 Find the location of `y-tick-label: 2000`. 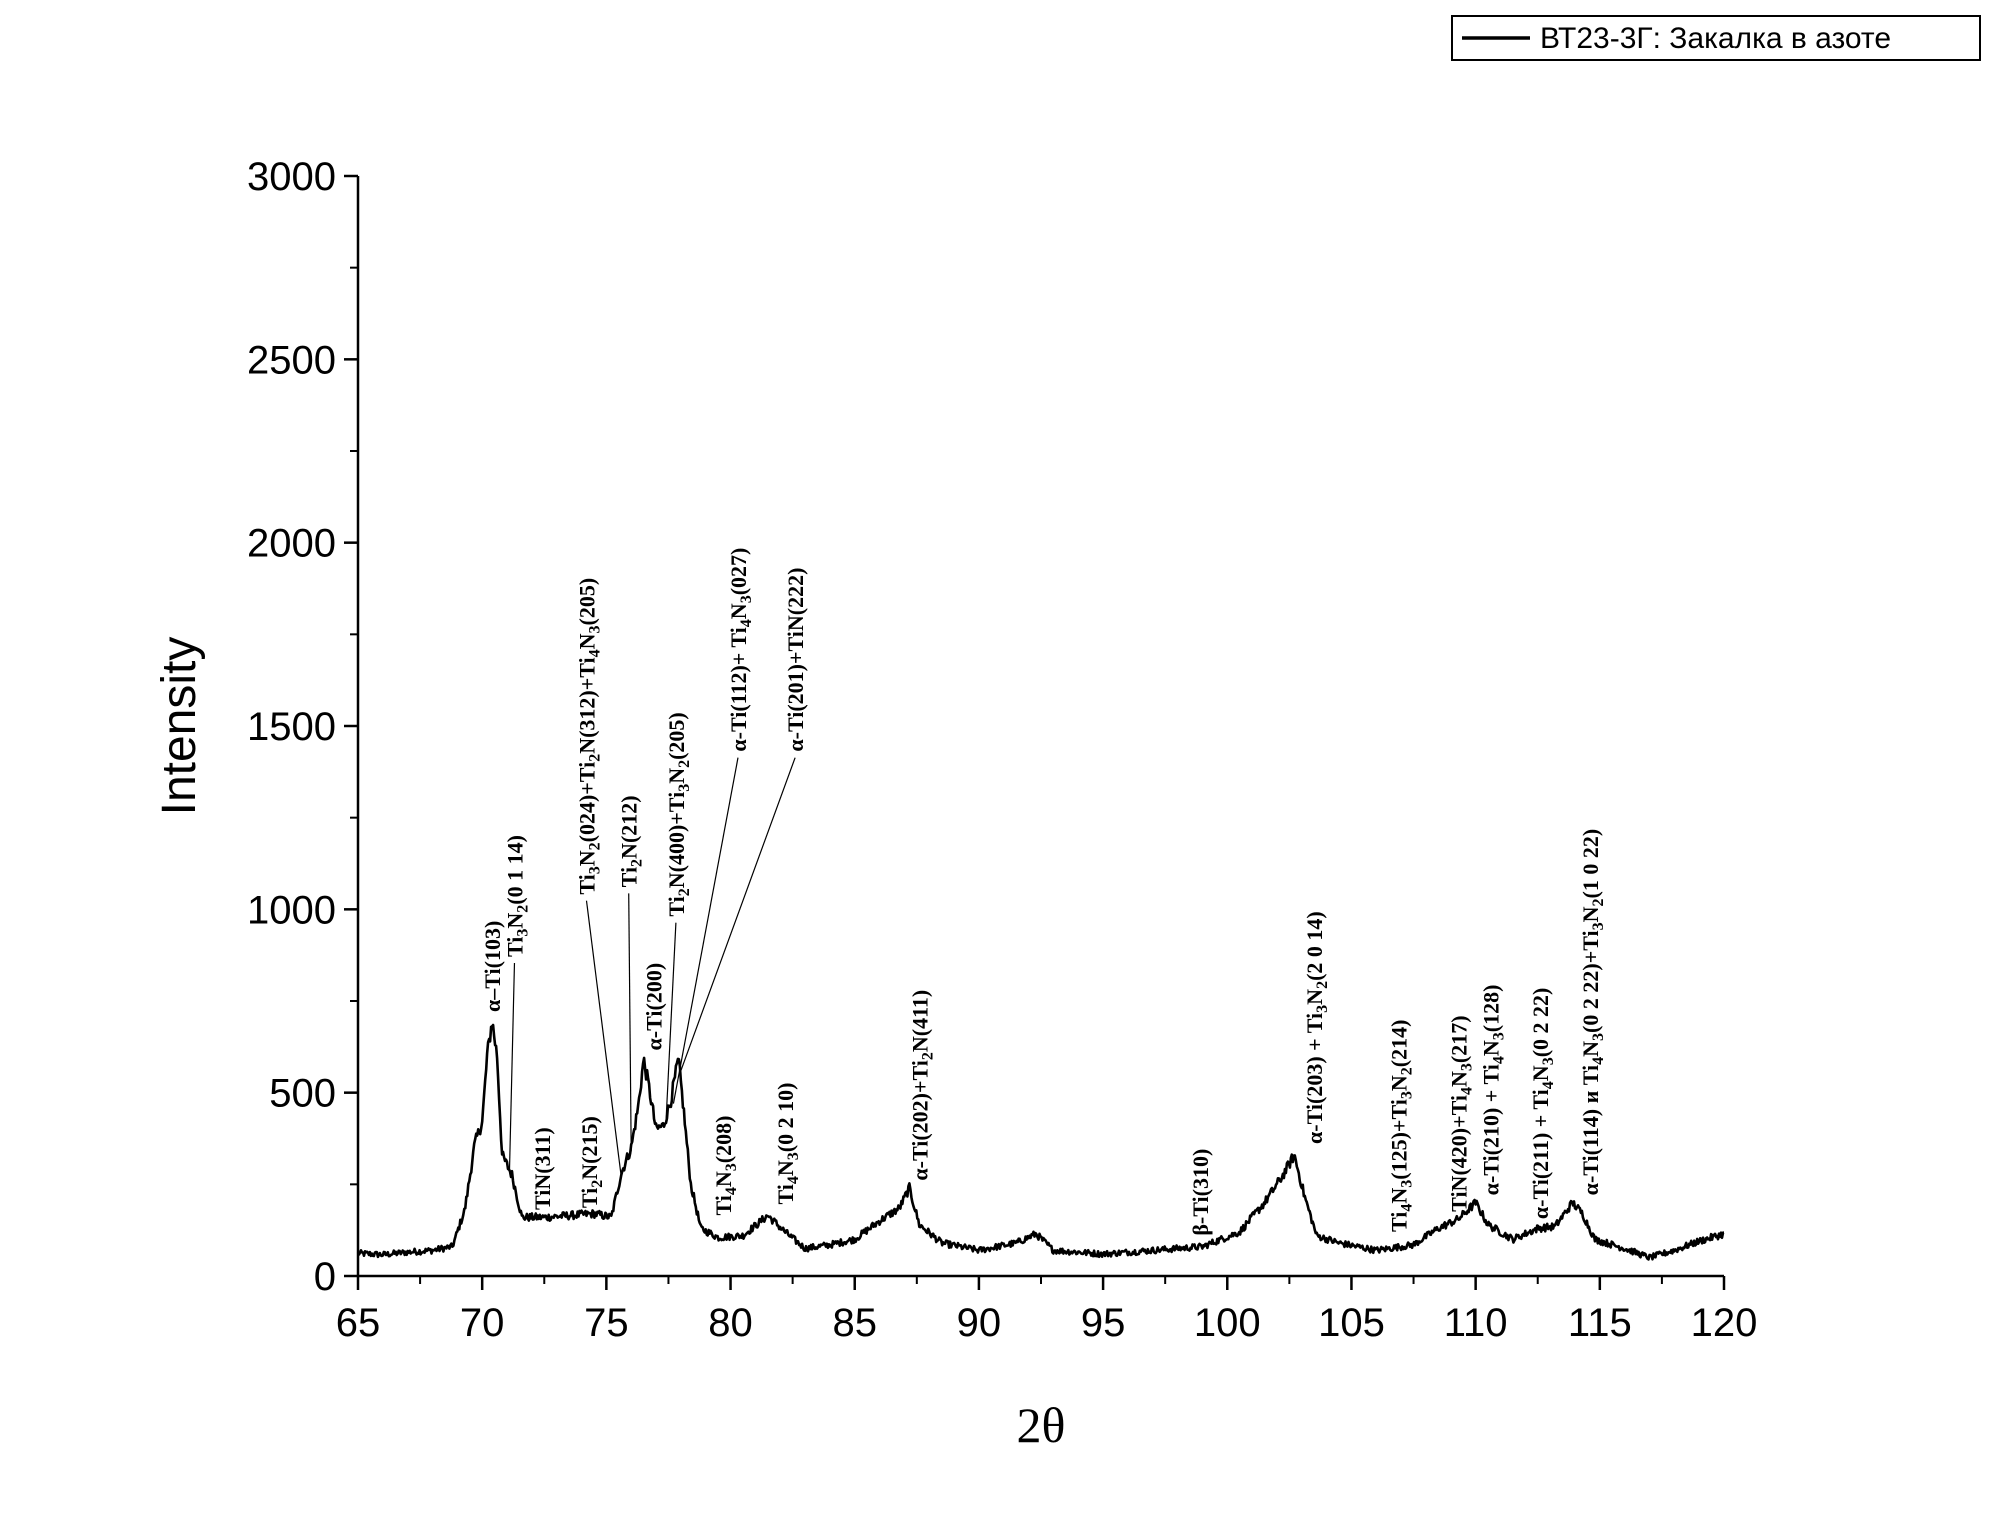

y-tick-label: 2000 is located at coordinates (291, 544).